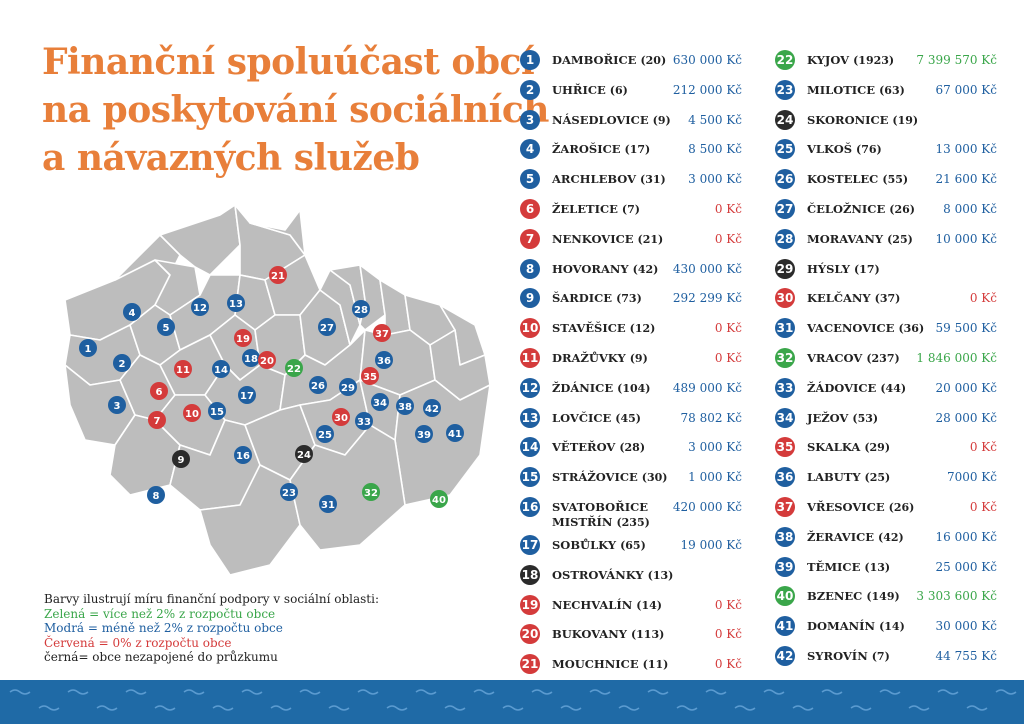 The width and height of the screenshot is (1024, 724). What do you see at coordinates (530, 119) in the screenshot?
I see `number-badge: 3` at bounding box center [530, 119].